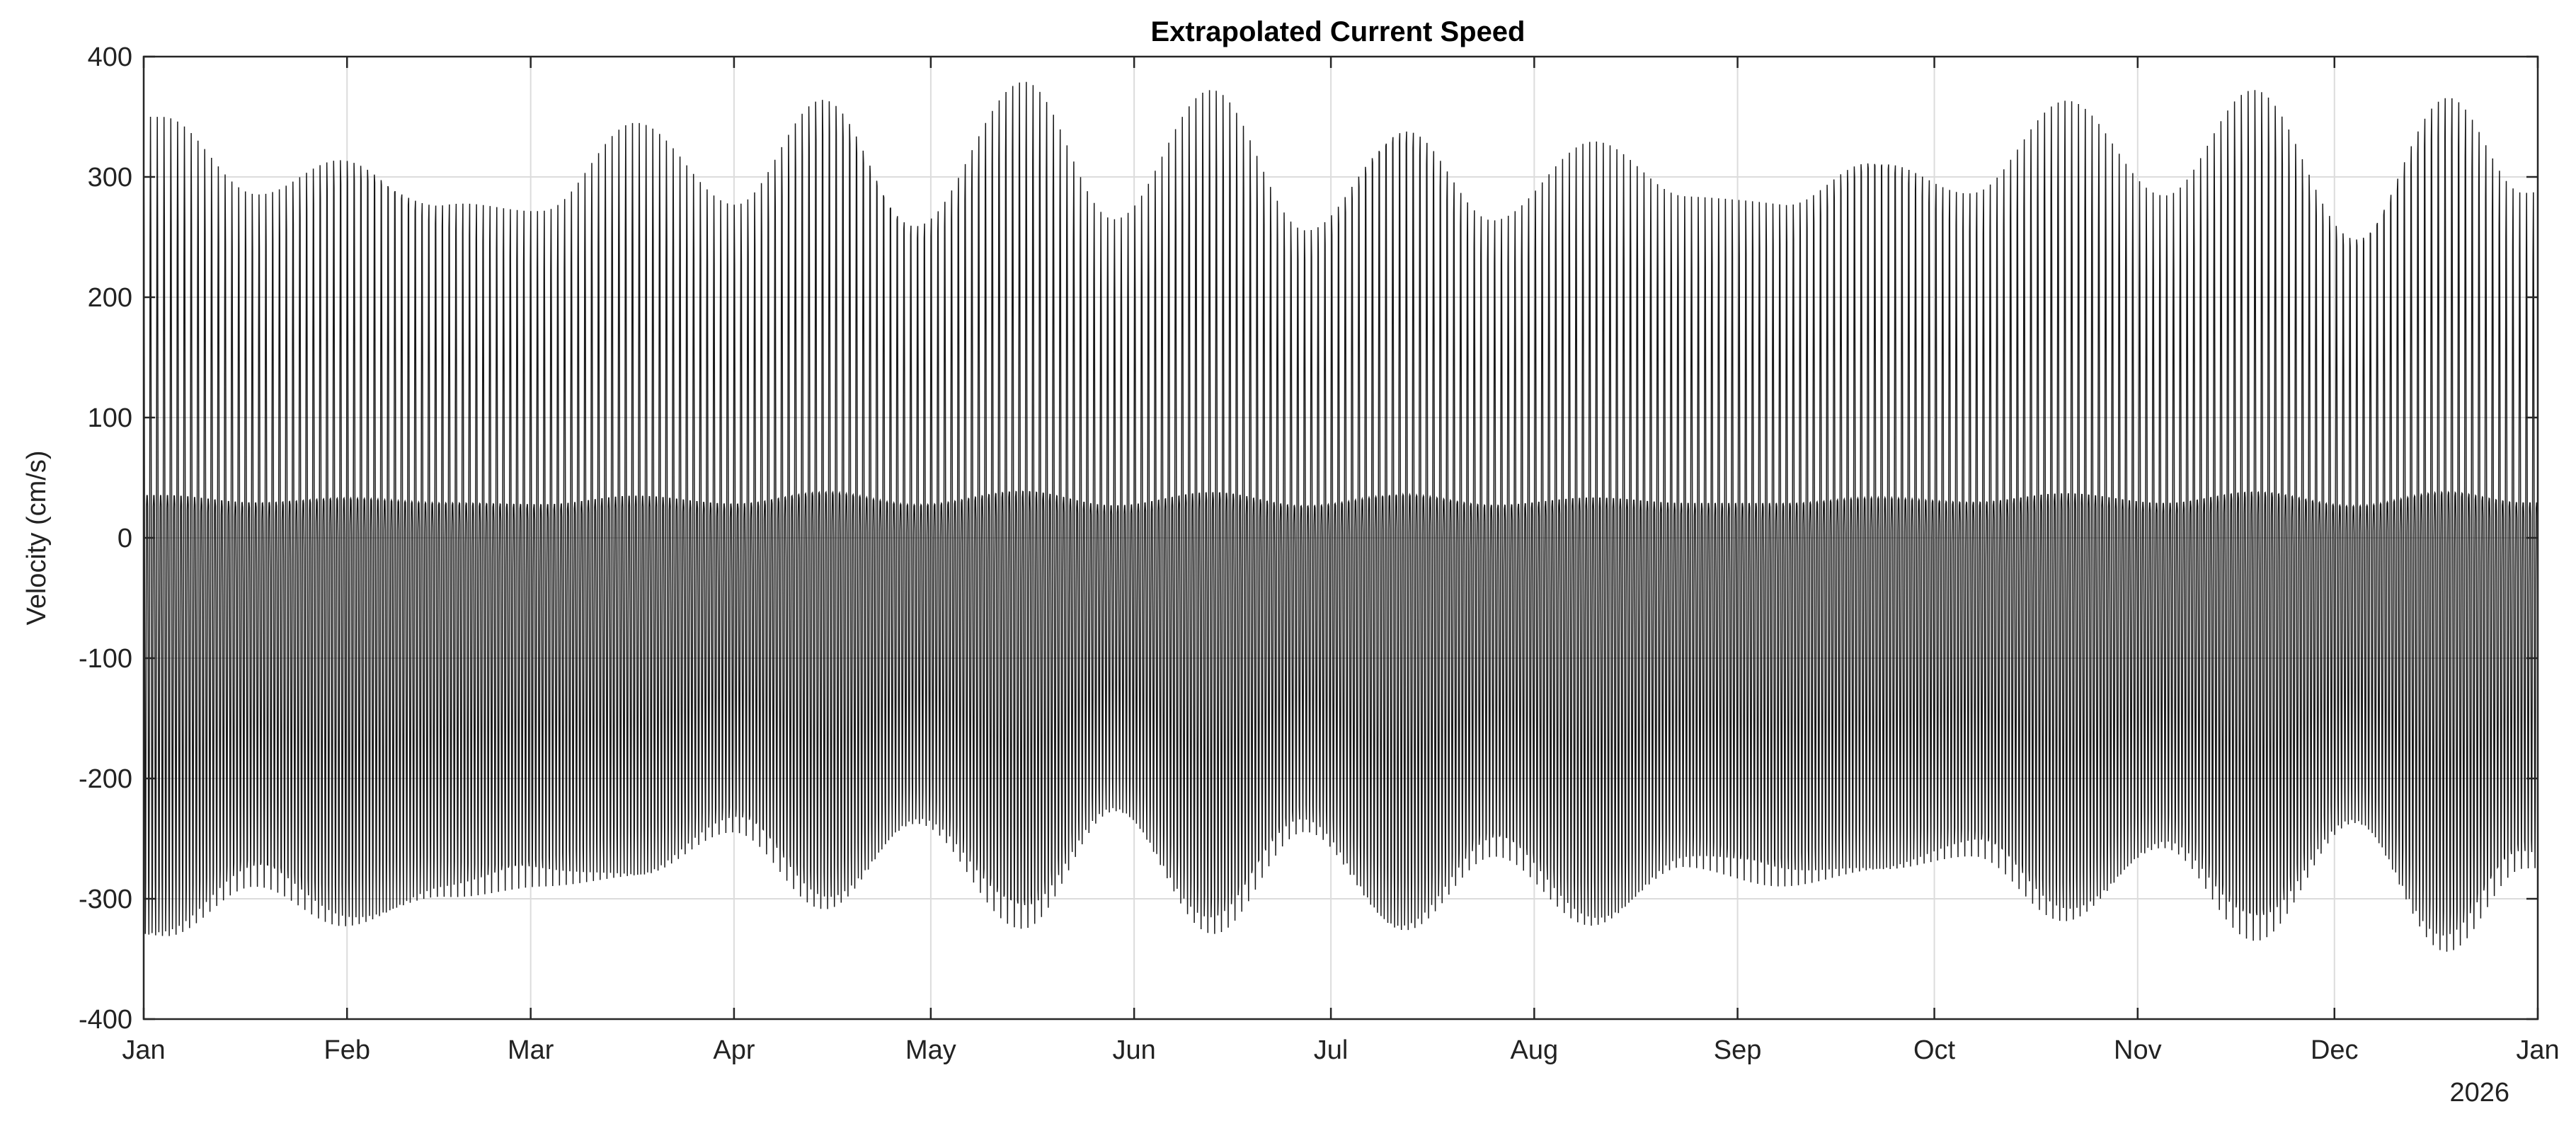 The width and height of the screenshot is (2576, 1121). I want to click on y-tick-label: -400, so click(105, 1020).